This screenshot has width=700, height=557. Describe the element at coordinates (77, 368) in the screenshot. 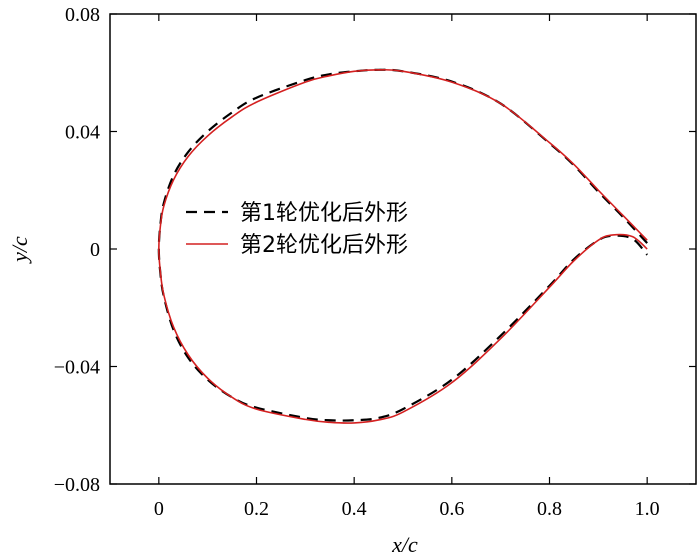

I see `y-tick-label: −0.04` at that location.